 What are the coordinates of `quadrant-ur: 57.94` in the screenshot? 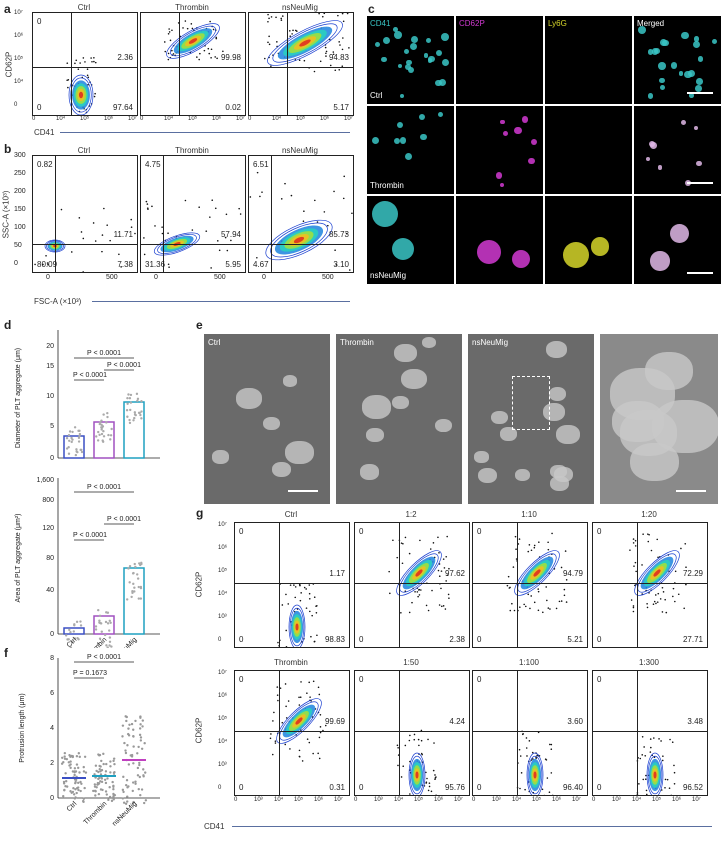 It's located at (230, 234).